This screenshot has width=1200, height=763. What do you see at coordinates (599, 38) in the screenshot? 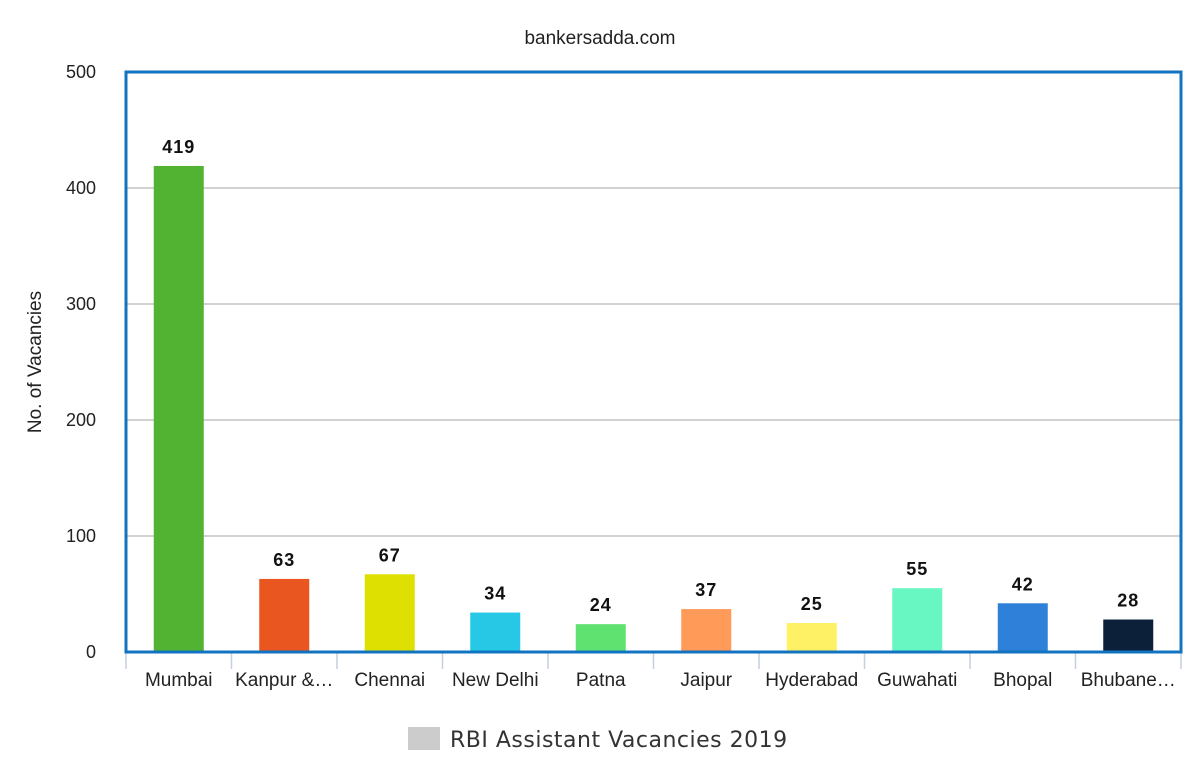
I see `chart-subtitle: bankersadda.com` at bounding box center [599, 38].